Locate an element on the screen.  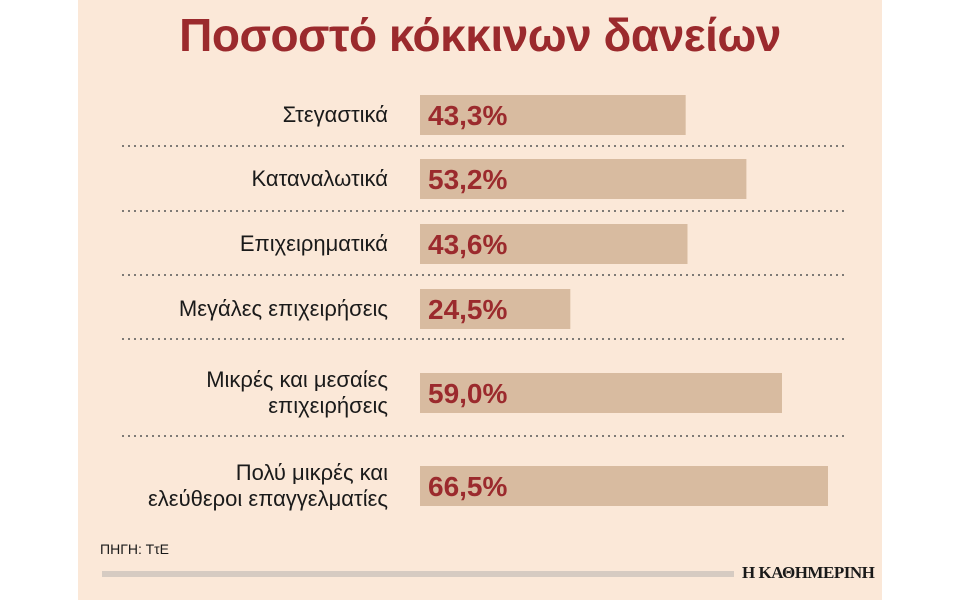
category-label: Επιχειρηματικά is located at coordinates (314, 243).